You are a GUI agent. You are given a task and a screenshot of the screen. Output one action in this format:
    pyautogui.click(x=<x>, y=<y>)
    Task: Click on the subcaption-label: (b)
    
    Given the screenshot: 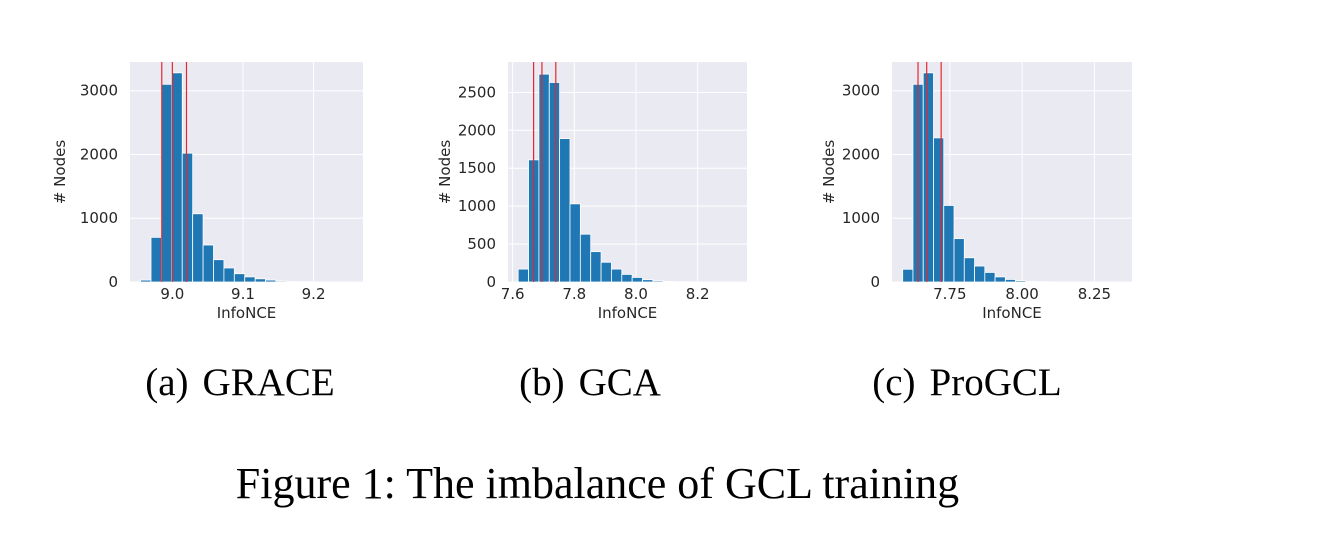 What is the action you would take?
    pyautogui.click(x=542, y=382)
    